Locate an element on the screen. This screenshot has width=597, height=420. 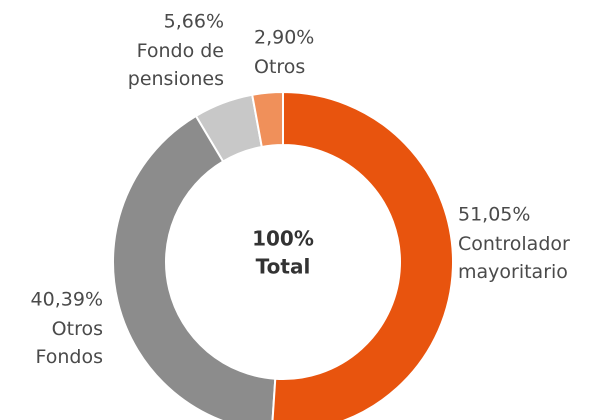
center-label: Total is located at coordinates (283, 267).